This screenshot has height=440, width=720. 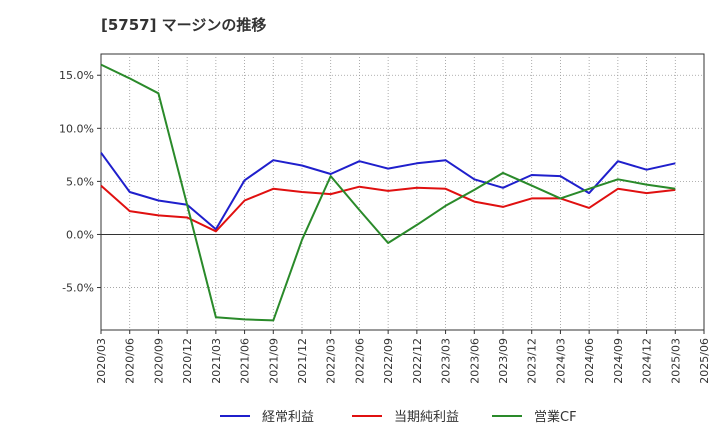 What do you see at coordinates (288, 417) in the screenshot?
I see `legend-label-1: 経常利益` at bounding box center [288, 417].